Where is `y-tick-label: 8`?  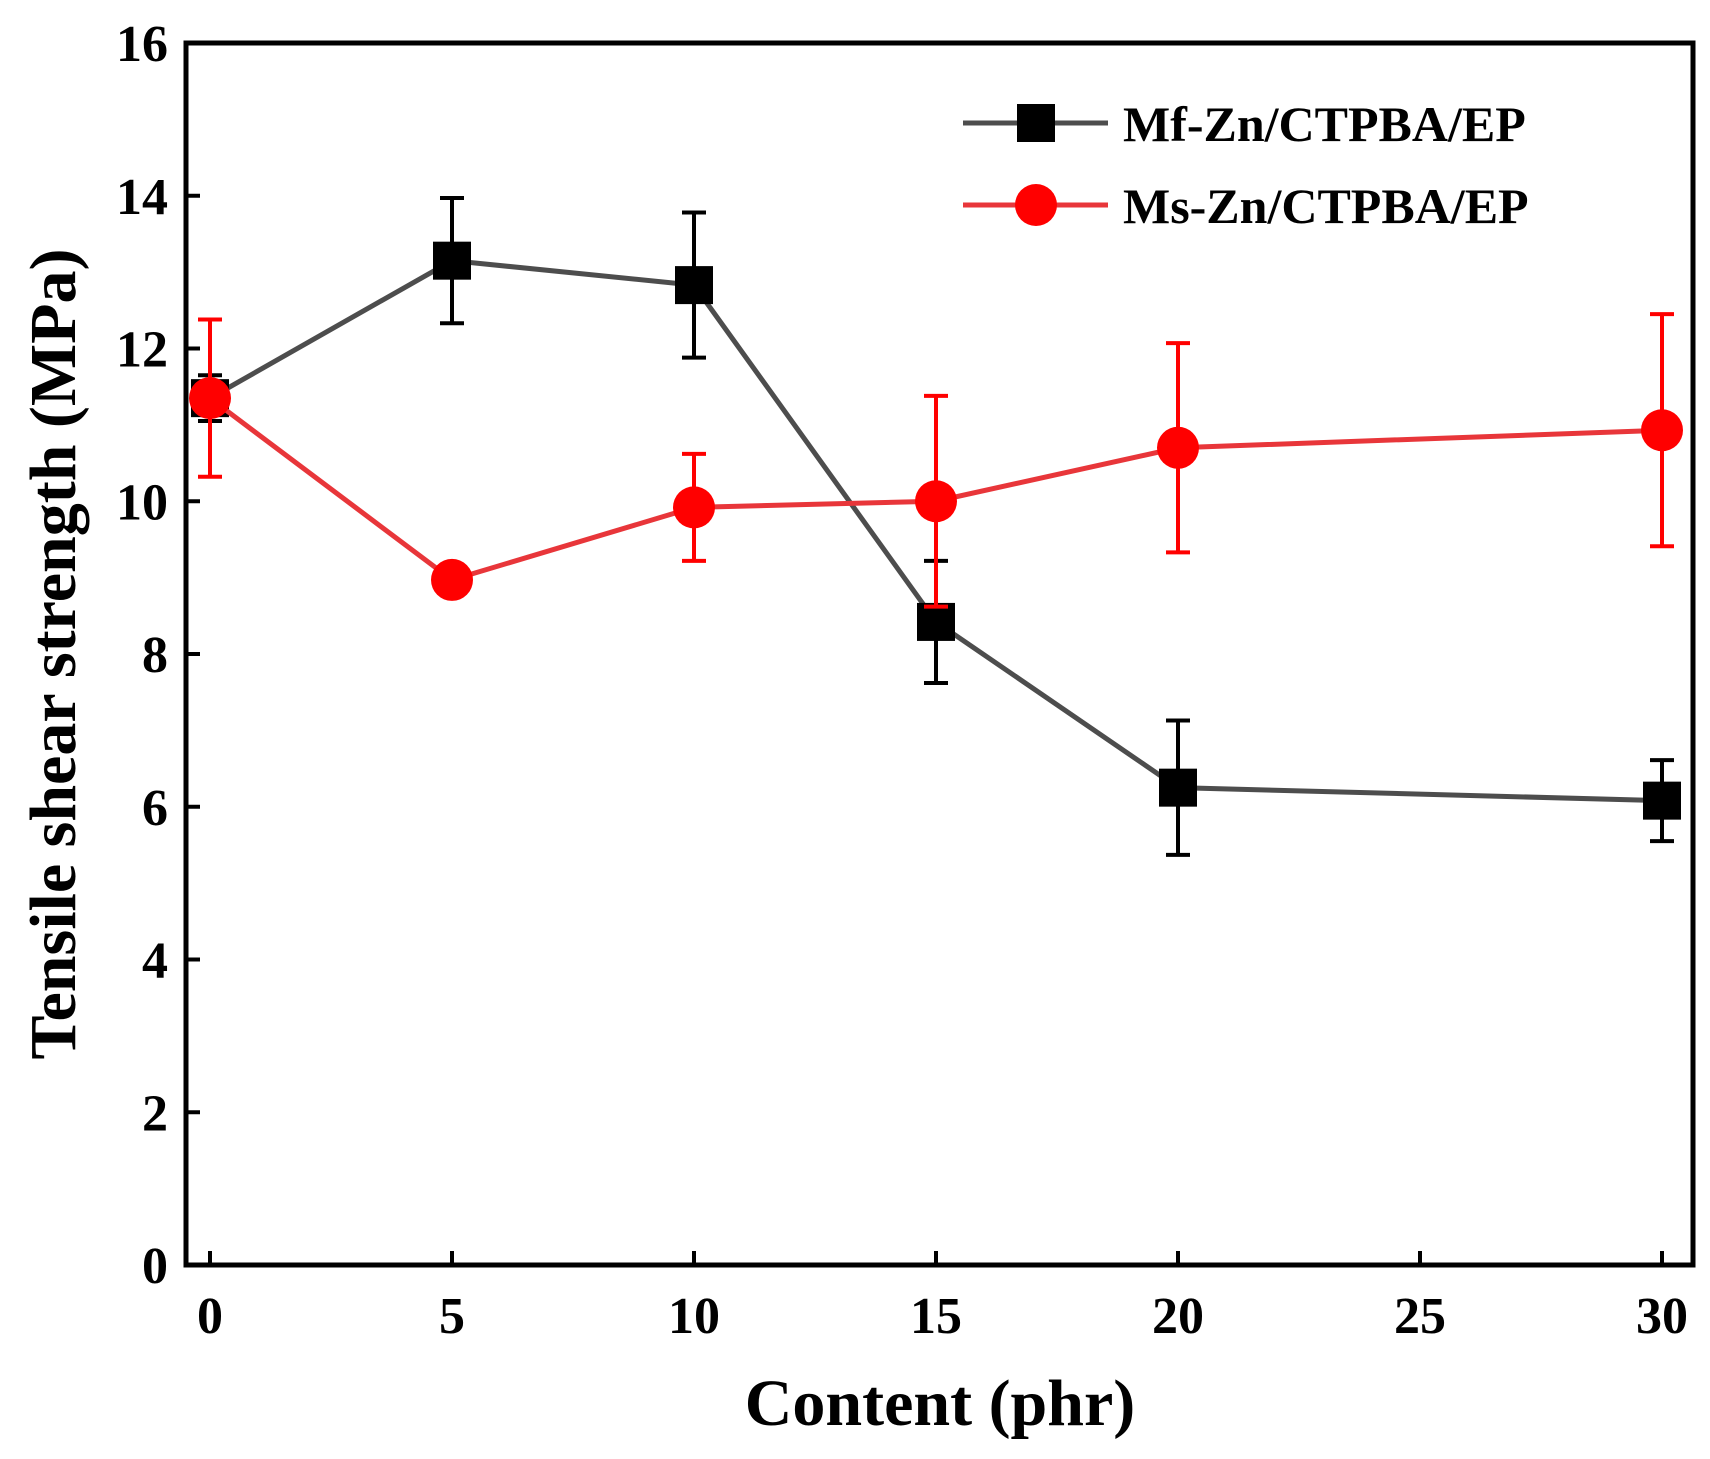 y-tick-label: 8 is located at coordinates (155, 655).